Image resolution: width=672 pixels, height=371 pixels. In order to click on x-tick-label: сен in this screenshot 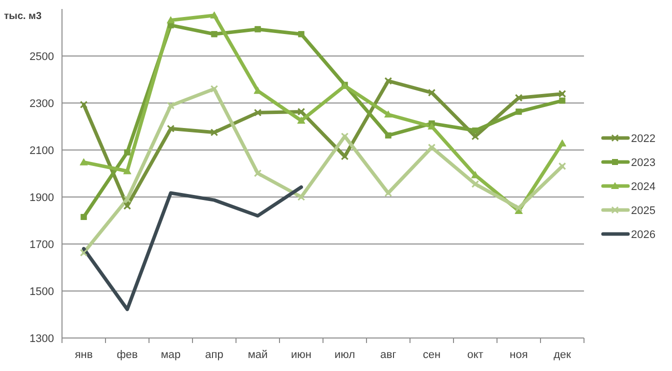, I will do `click(431, 355)`.